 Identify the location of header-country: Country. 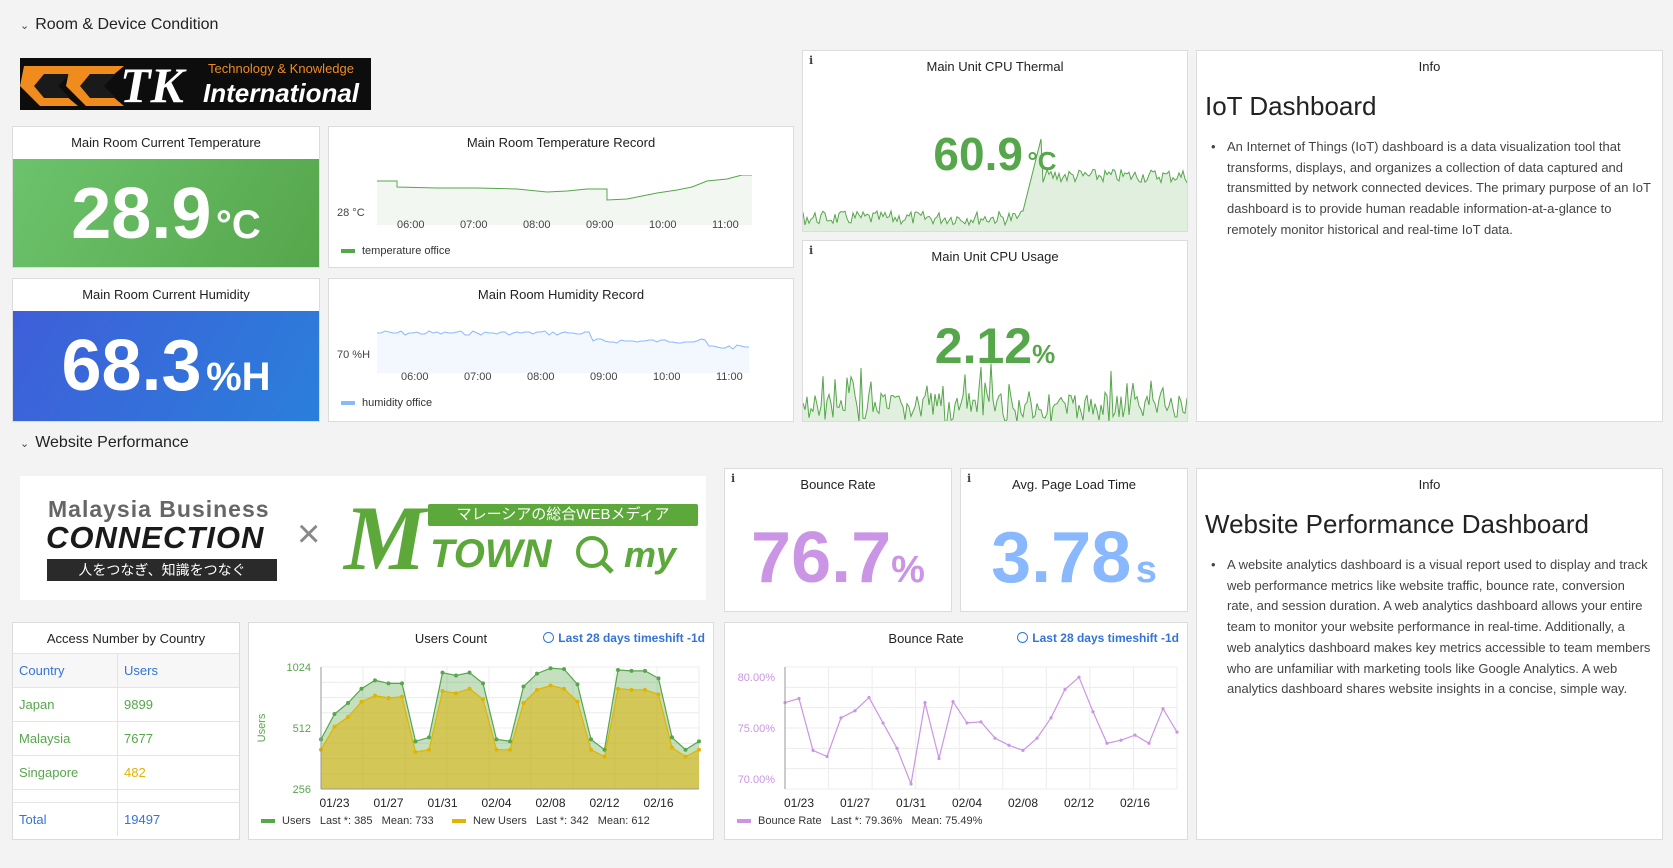
(65, 670).